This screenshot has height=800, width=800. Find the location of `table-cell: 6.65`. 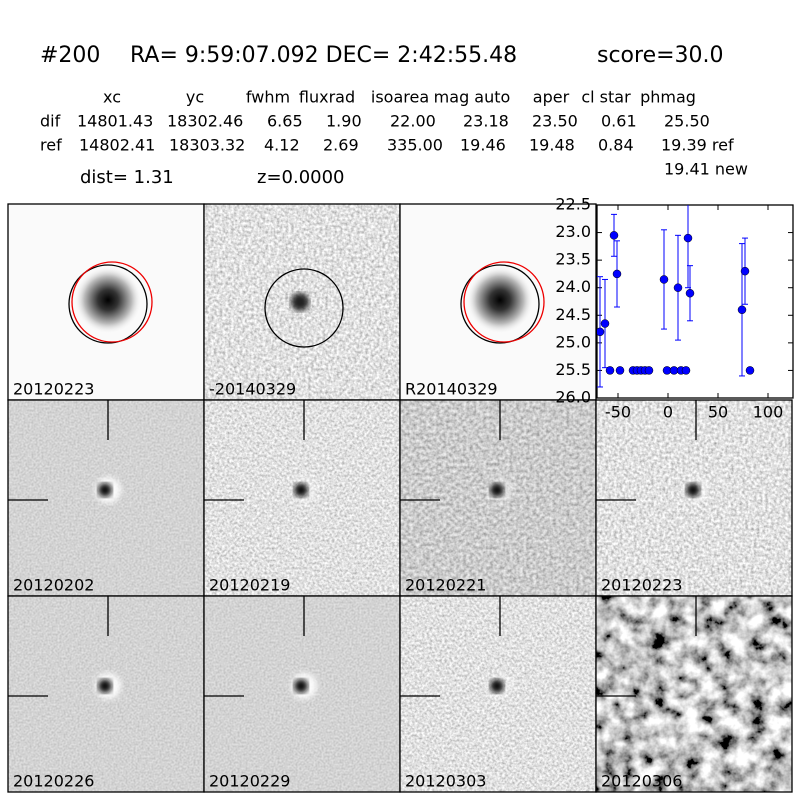

table-cell: 6.65 is located at coordinates (285, 121).